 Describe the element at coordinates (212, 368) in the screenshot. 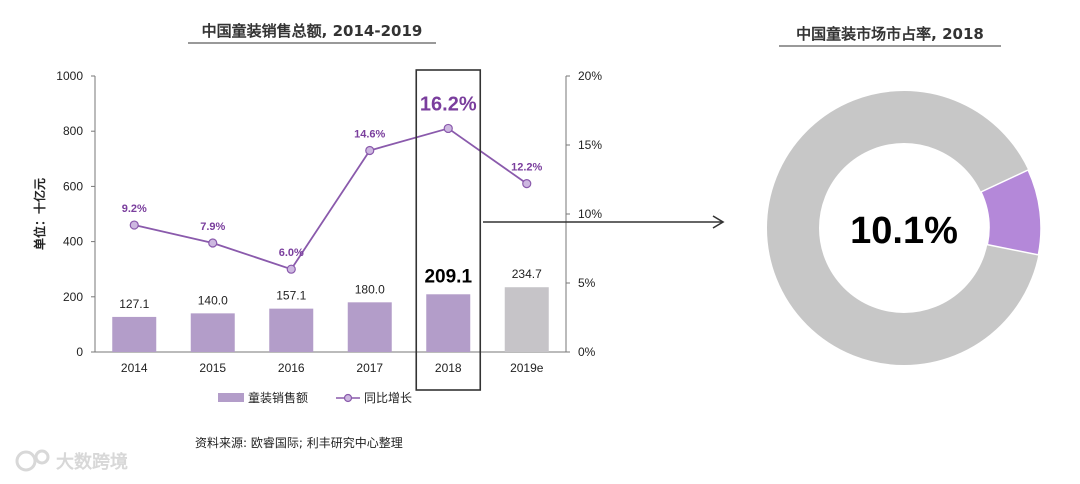

I see `x-tick-label: 2015` at that location.